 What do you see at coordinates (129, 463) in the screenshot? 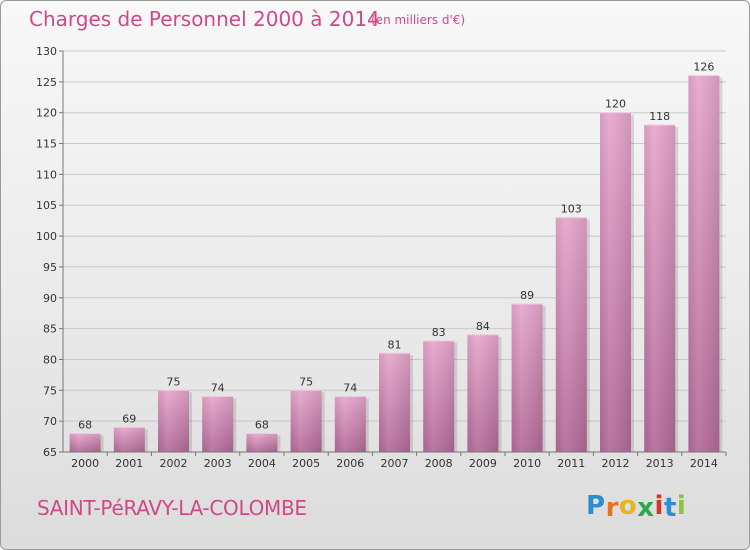
I see `x-tick-label: 2001` at bounding box center [129, 463].